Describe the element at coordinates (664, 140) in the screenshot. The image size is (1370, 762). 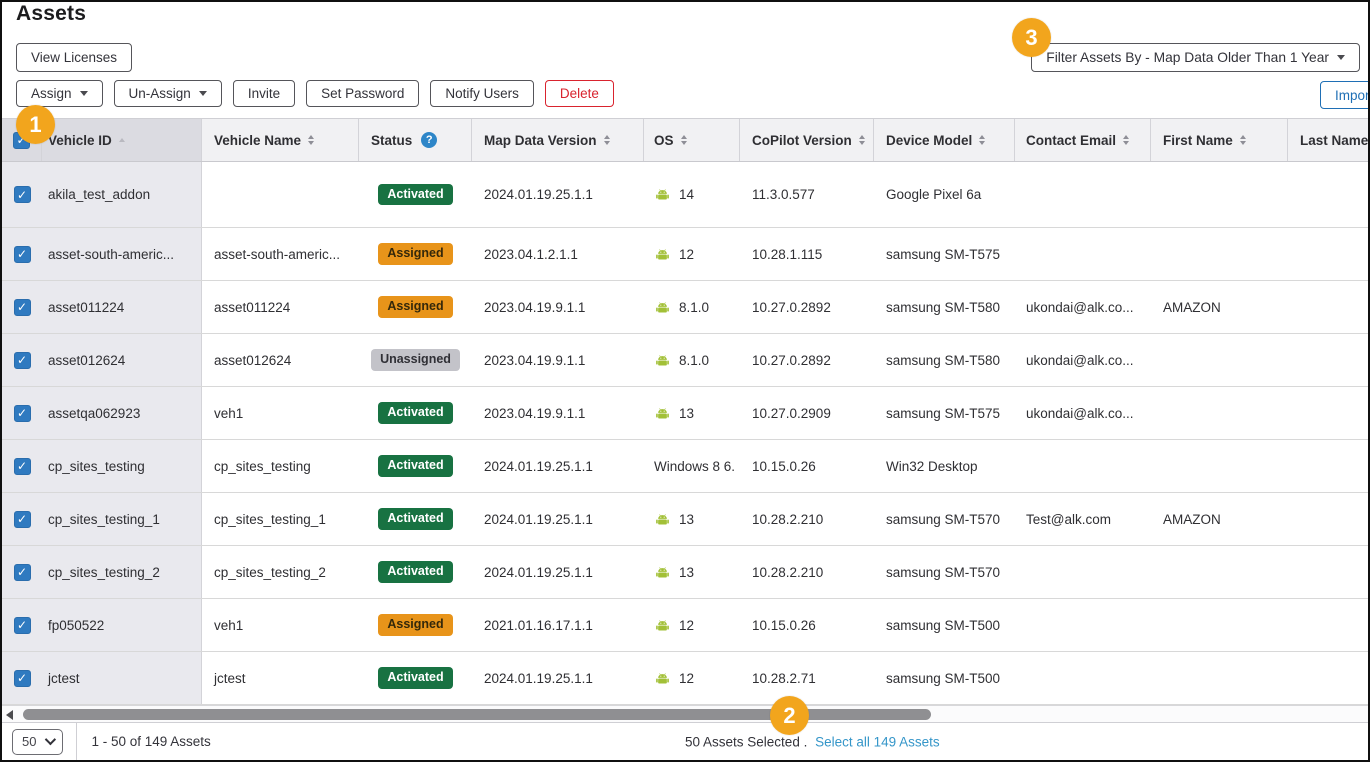
I see `header-os-label: OS` at that location.